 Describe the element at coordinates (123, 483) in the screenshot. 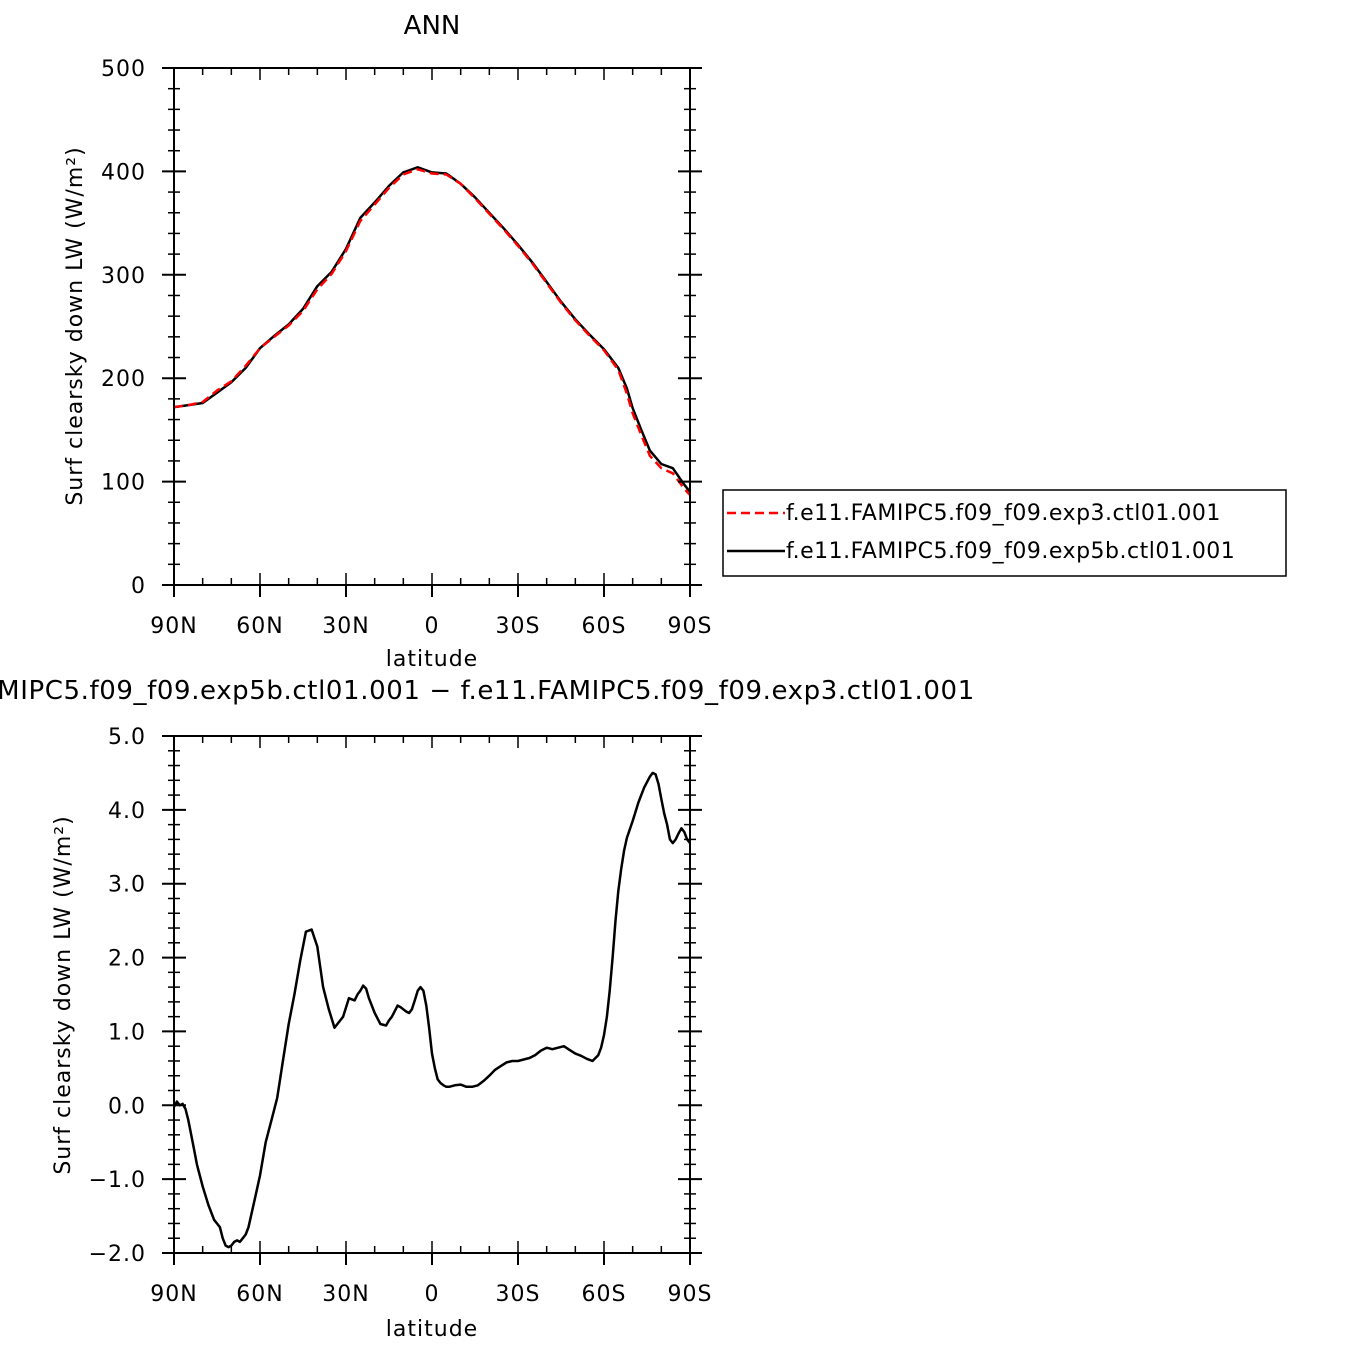

I see `top-y-tick-label: 100` at that location.